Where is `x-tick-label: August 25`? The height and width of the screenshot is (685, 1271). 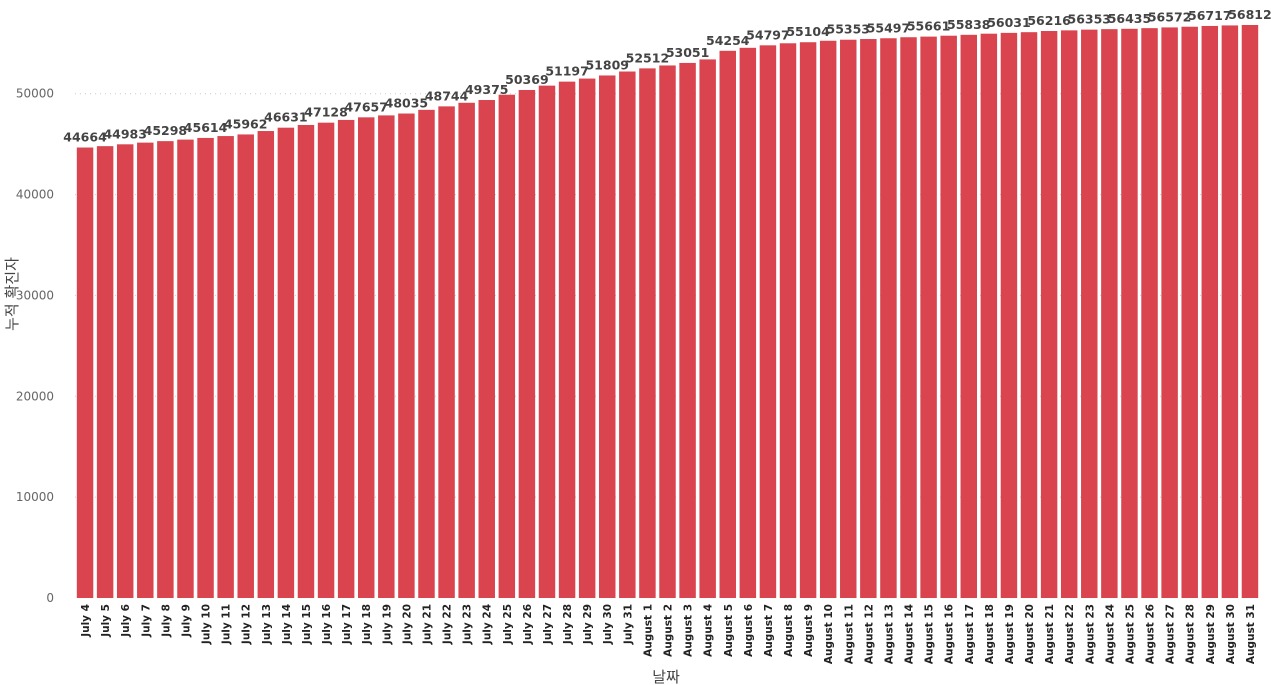
x-tick-label: August 25 is located at coordinates (1130, 634).